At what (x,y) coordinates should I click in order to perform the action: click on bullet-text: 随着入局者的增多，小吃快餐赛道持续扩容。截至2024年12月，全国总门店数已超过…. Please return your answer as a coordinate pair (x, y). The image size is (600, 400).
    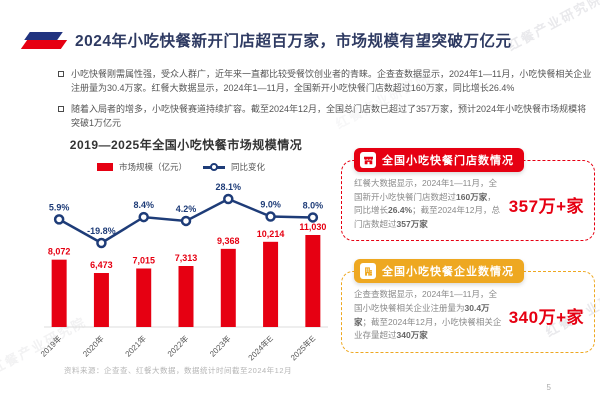
    Looking at the image, I should click on (329, 115).